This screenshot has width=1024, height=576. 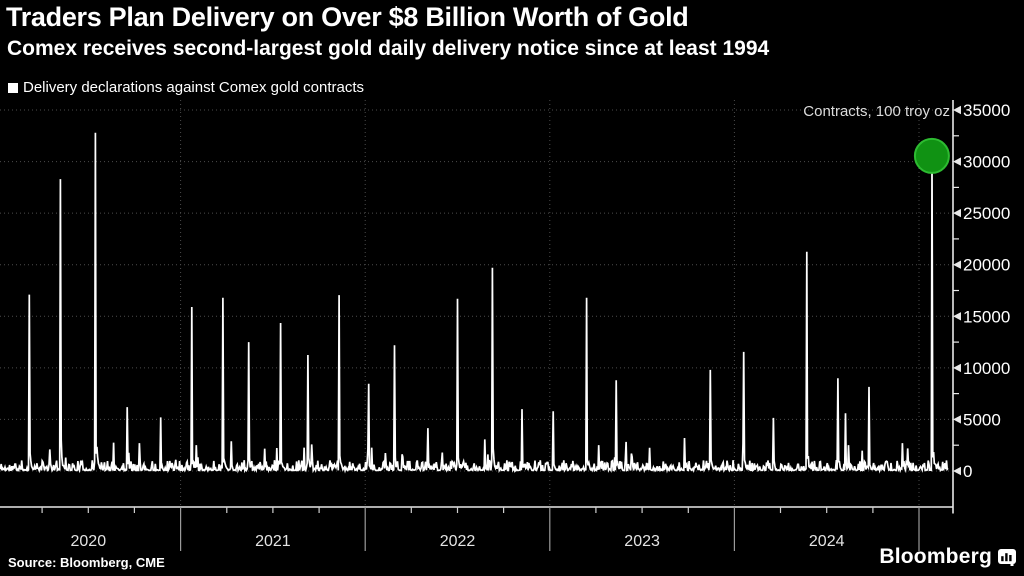 I want to click on source-credit: Source: Bloomberg, CME, so click(x=86, y=562).